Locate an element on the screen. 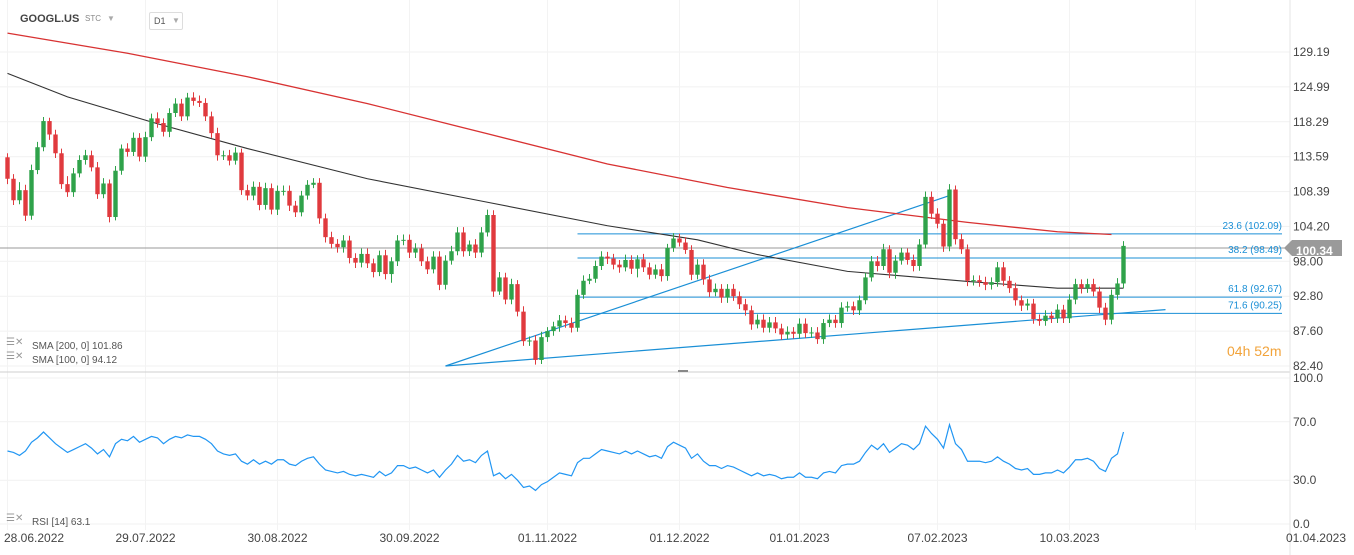 This screenshot has width=1354, height=555. trendline is located at coordinates (697, 280).